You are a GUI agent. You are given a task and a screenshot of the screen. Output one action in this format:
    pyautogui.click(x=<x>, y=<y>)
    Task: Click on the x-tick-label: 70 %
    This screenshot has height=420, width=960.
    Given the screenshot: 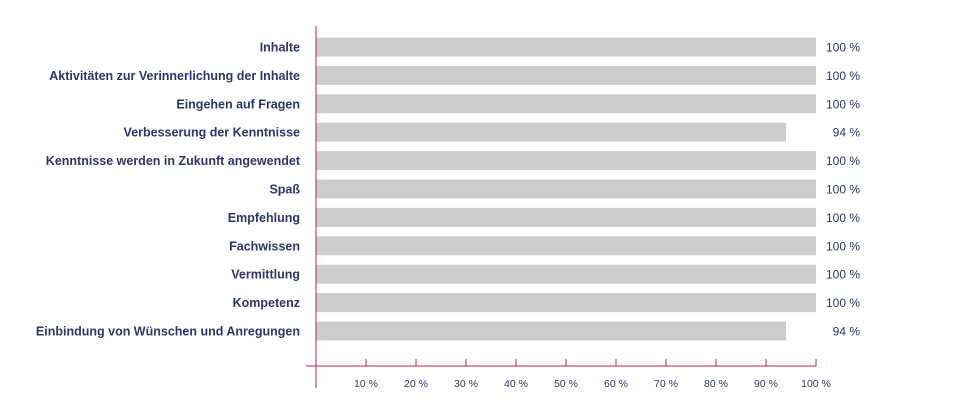 What is the action you would take?
    pyautogui.click(x=666, y=384)
    